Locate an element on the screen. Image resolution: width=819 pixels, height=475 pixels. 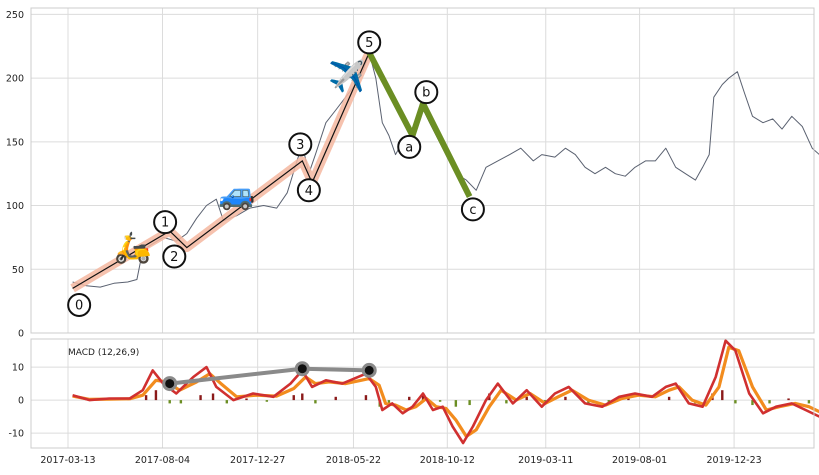
x-tick-label: 2018-05-22 is located at coordinates (353, 460).